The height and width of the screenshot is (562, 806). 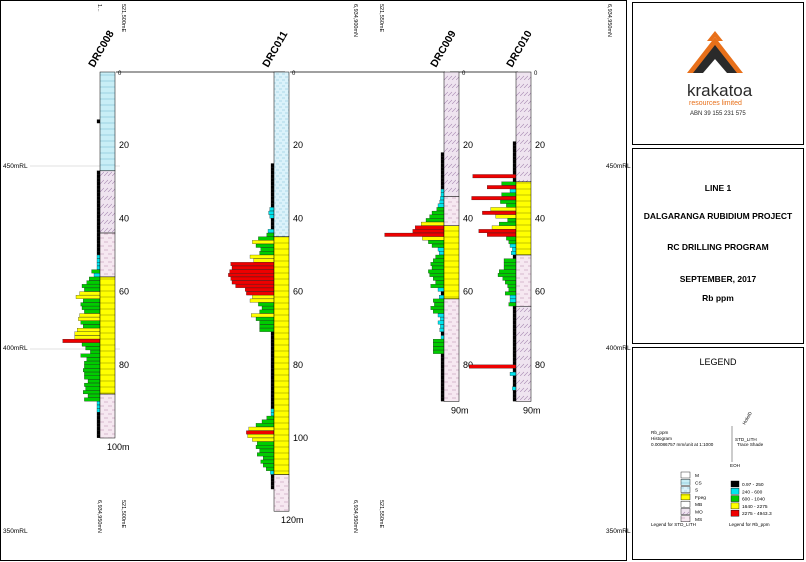 What do you see at coordinates (753, 500) in the screenshot?
I see `rb-legend-label: 600 - 1040` at bounding box center [753, 500].